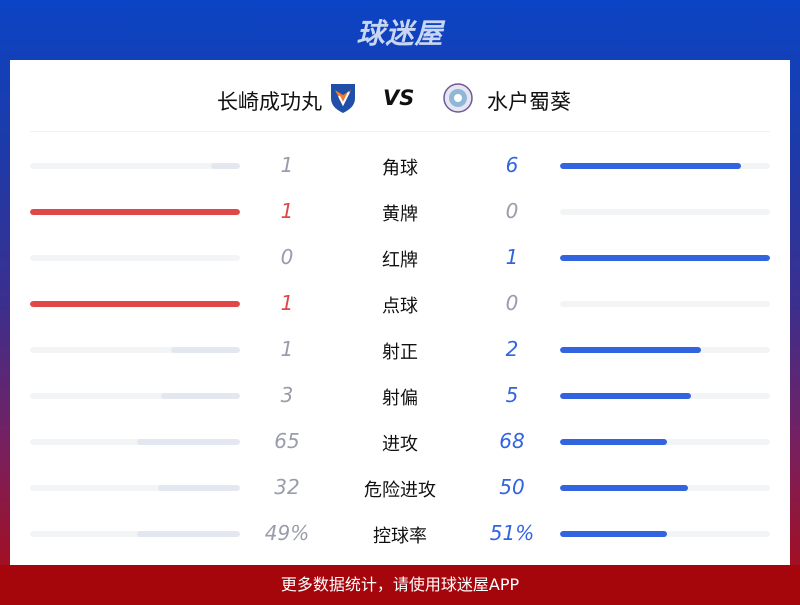 The height and width of the screenshot is (605, 800). I want to click on stat-row: 1 角球 6, so click(400, 166).